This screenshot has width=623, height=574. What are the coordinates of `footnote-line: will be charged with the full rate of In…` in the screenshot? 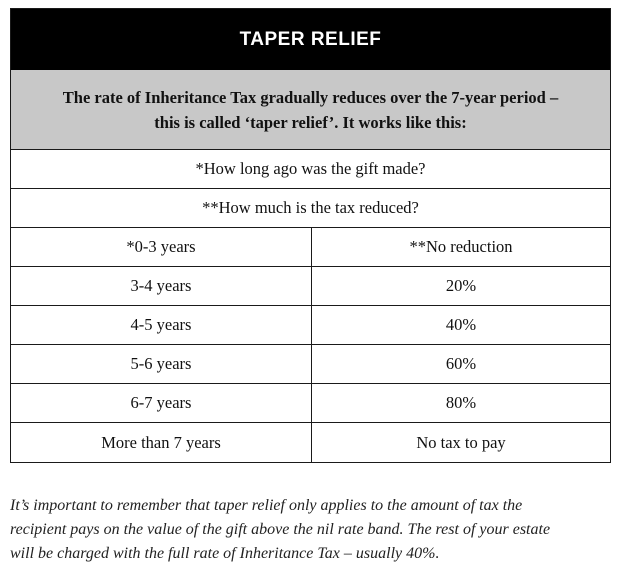 It's located at (225, 553).